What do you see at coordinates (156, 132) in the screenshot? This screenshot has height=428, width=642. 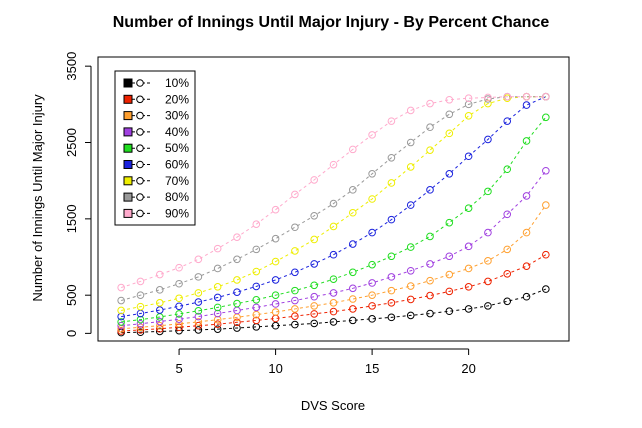 I see `legend-item: 40%` at bounding box center [156, 132].